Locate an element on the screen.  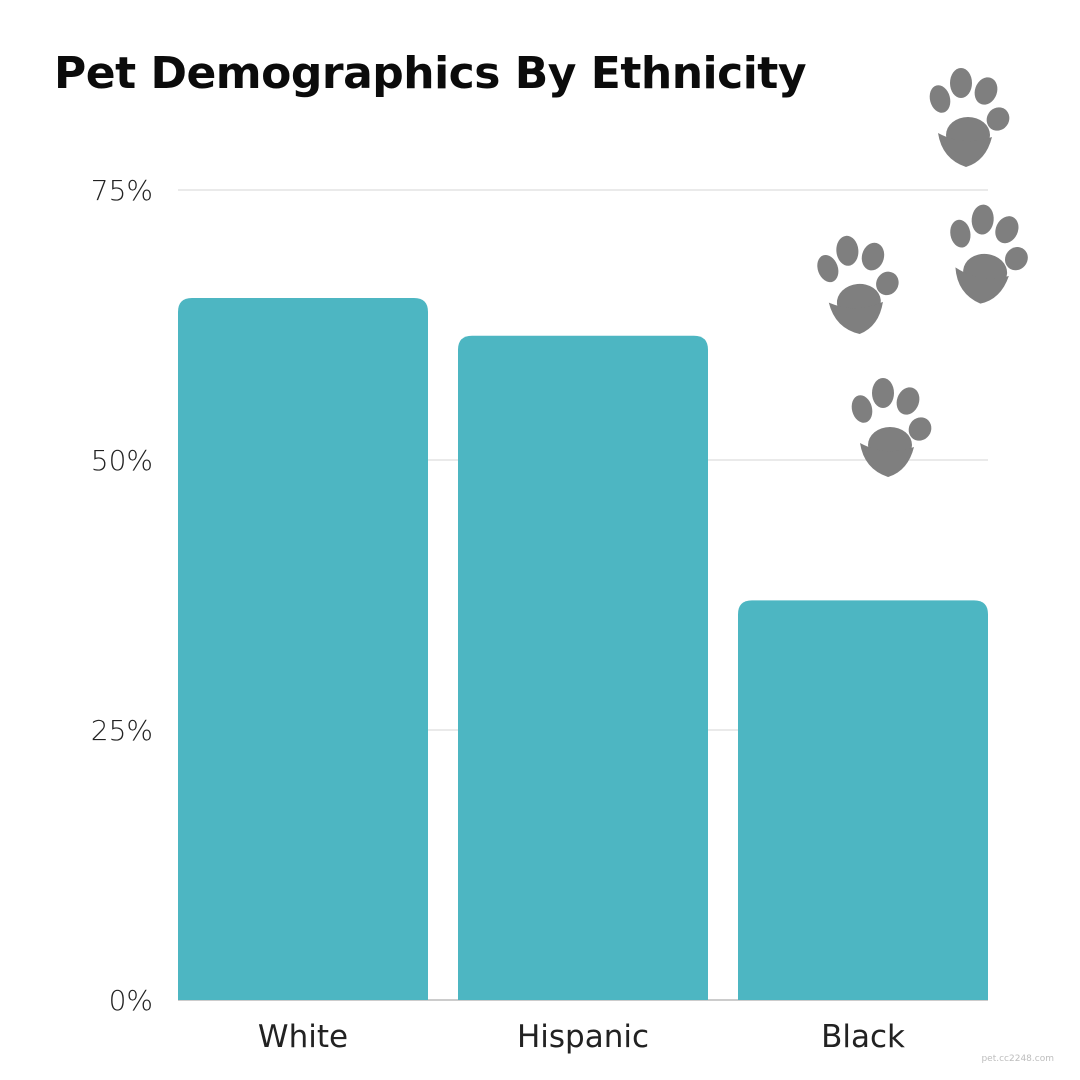
x-category-label: Black is located at coordinates (863, 1037).